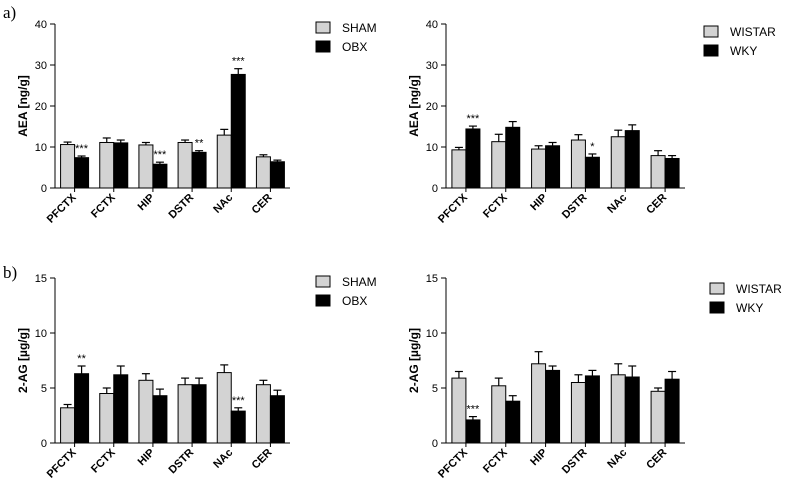  Describe the element at coordinates (10, 272) in the screenshot. I see `panel-letter-b: b)` at that location.